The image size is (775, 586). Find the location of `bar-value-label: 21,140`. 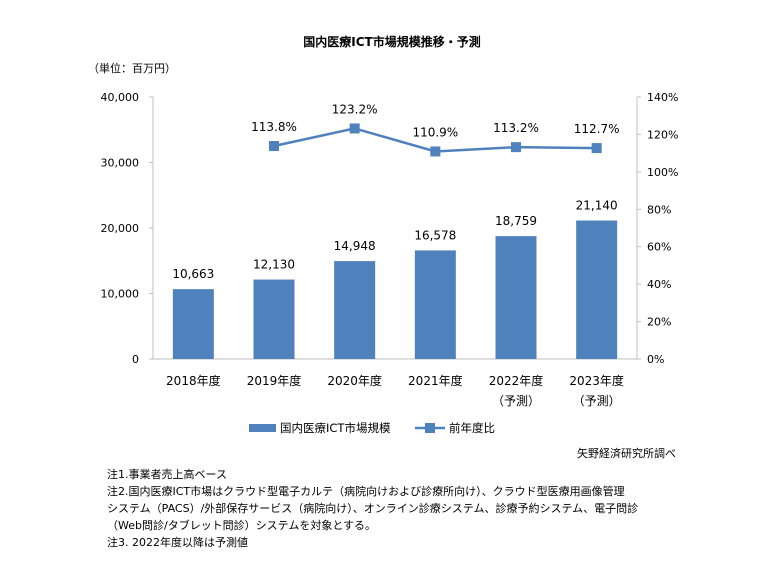

bar-value-label: 21,140 is located at coordinates (597, 206).